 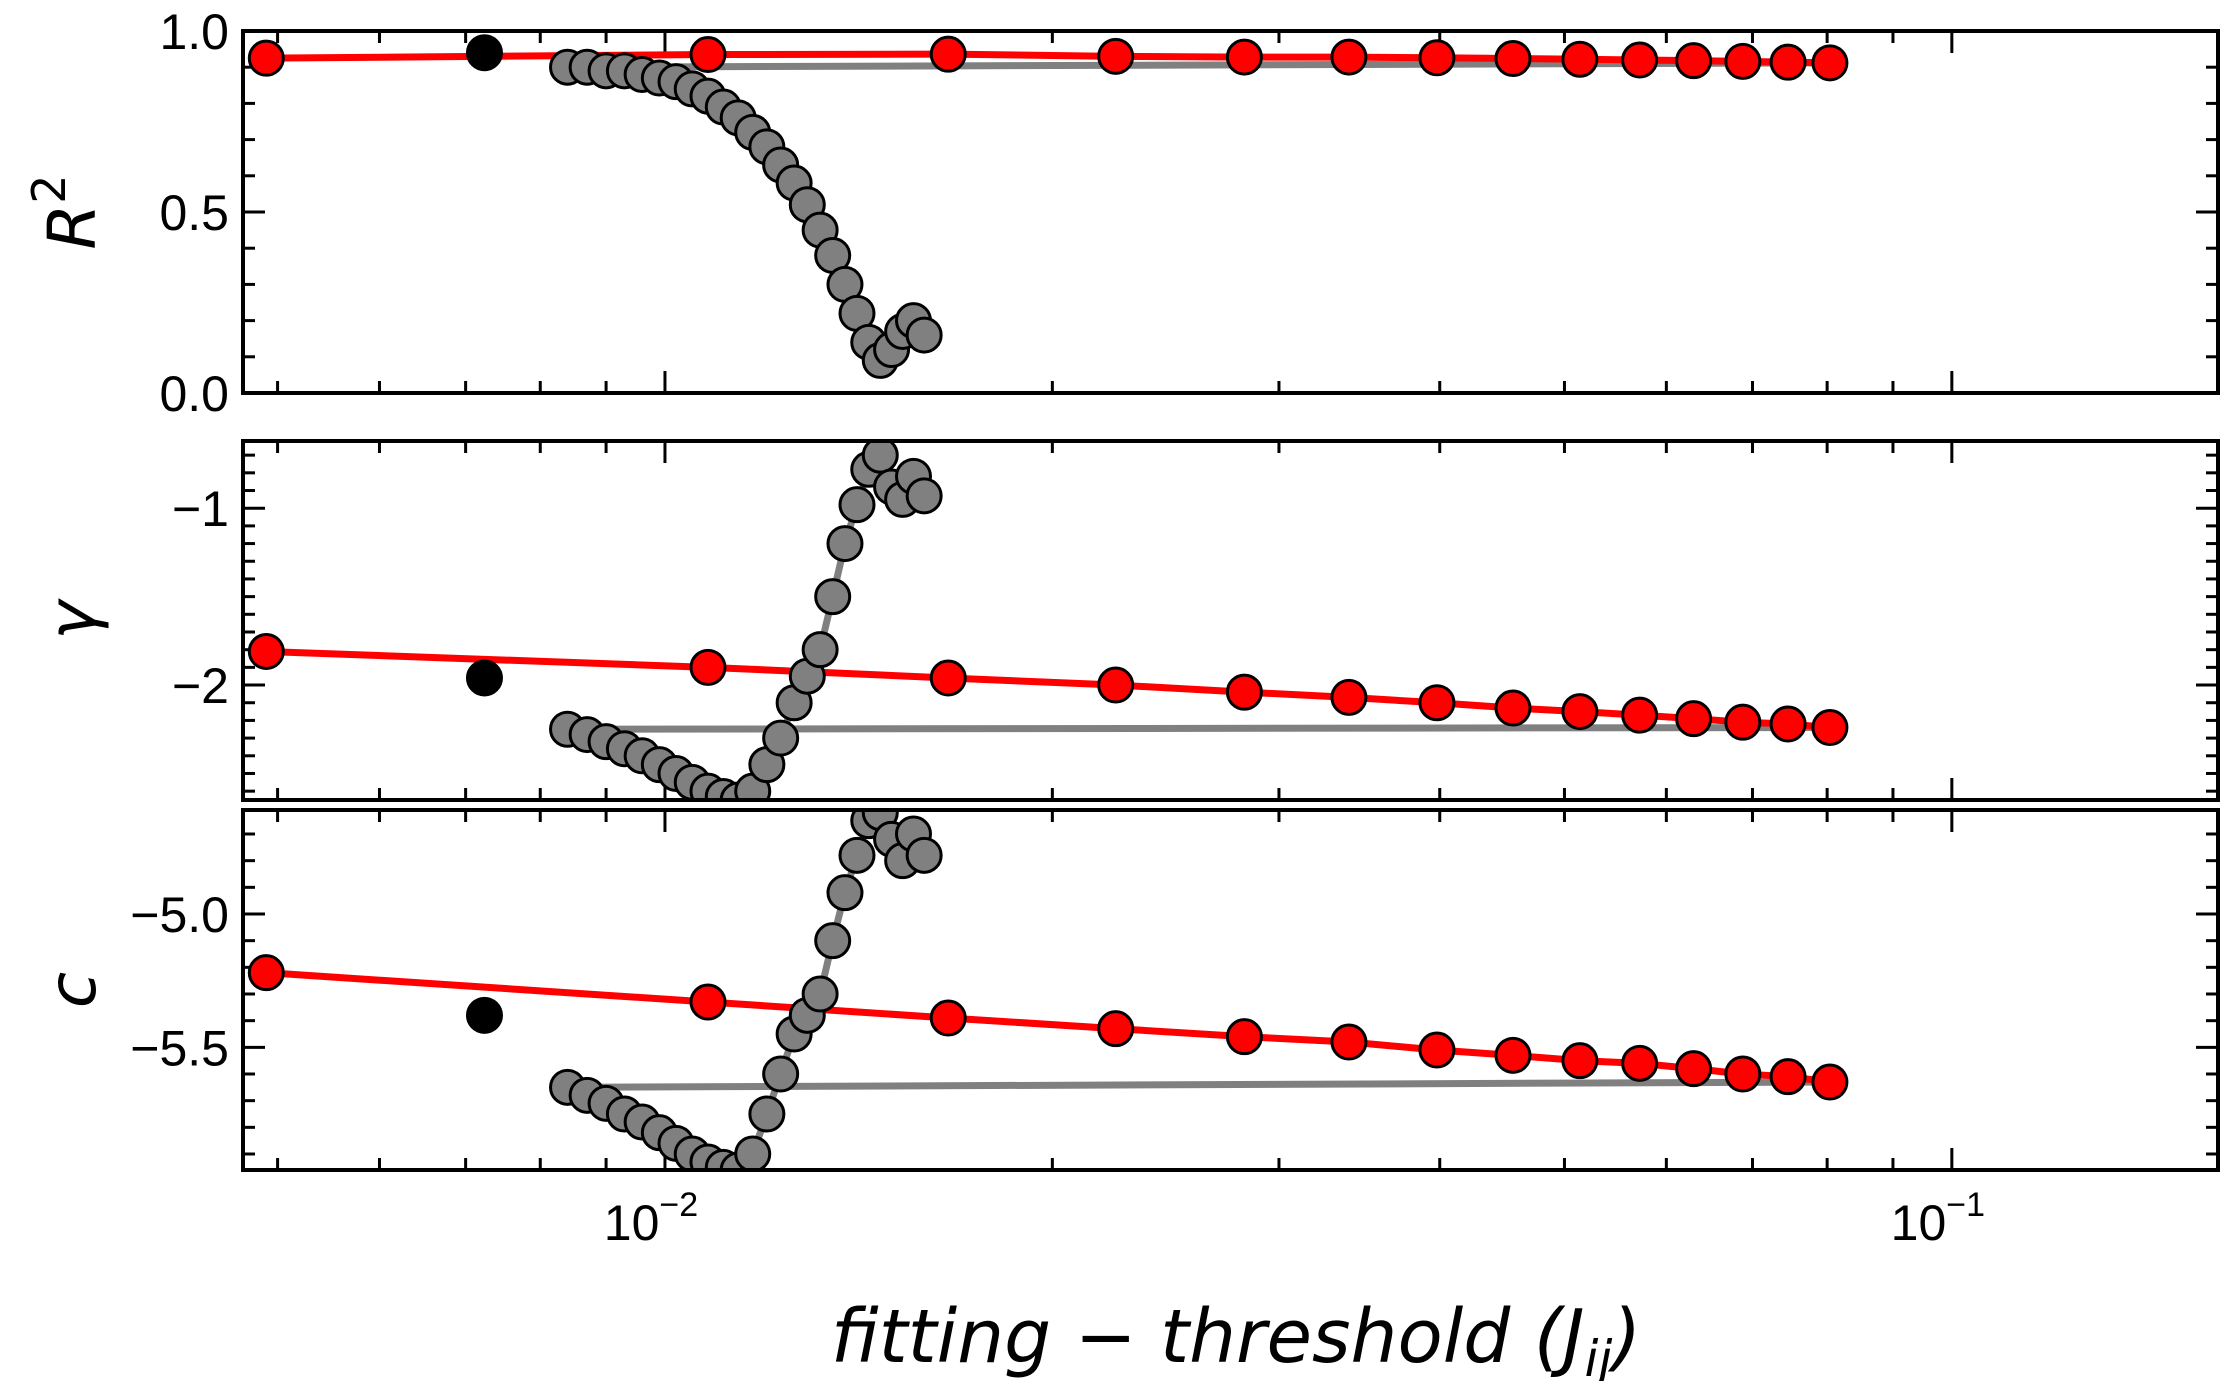 What do you see at coordinates (72, 227) in the screenshot?
I see `y-axis-label-main: R` at bounding box center [72, 227].